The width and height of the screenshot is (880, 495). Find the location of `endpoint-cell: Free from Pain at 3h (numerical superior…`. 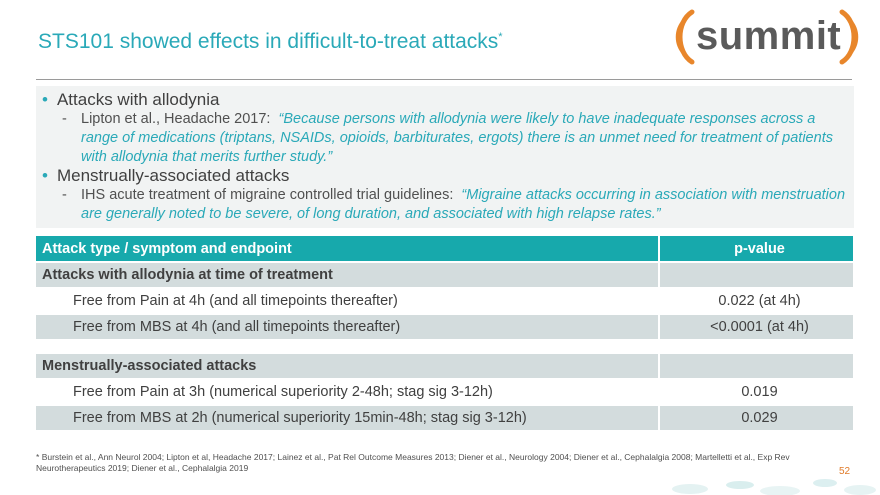

endpoint-cell: Free from Pain at 3h (numerical superior… is located at coordinates (348, 392).